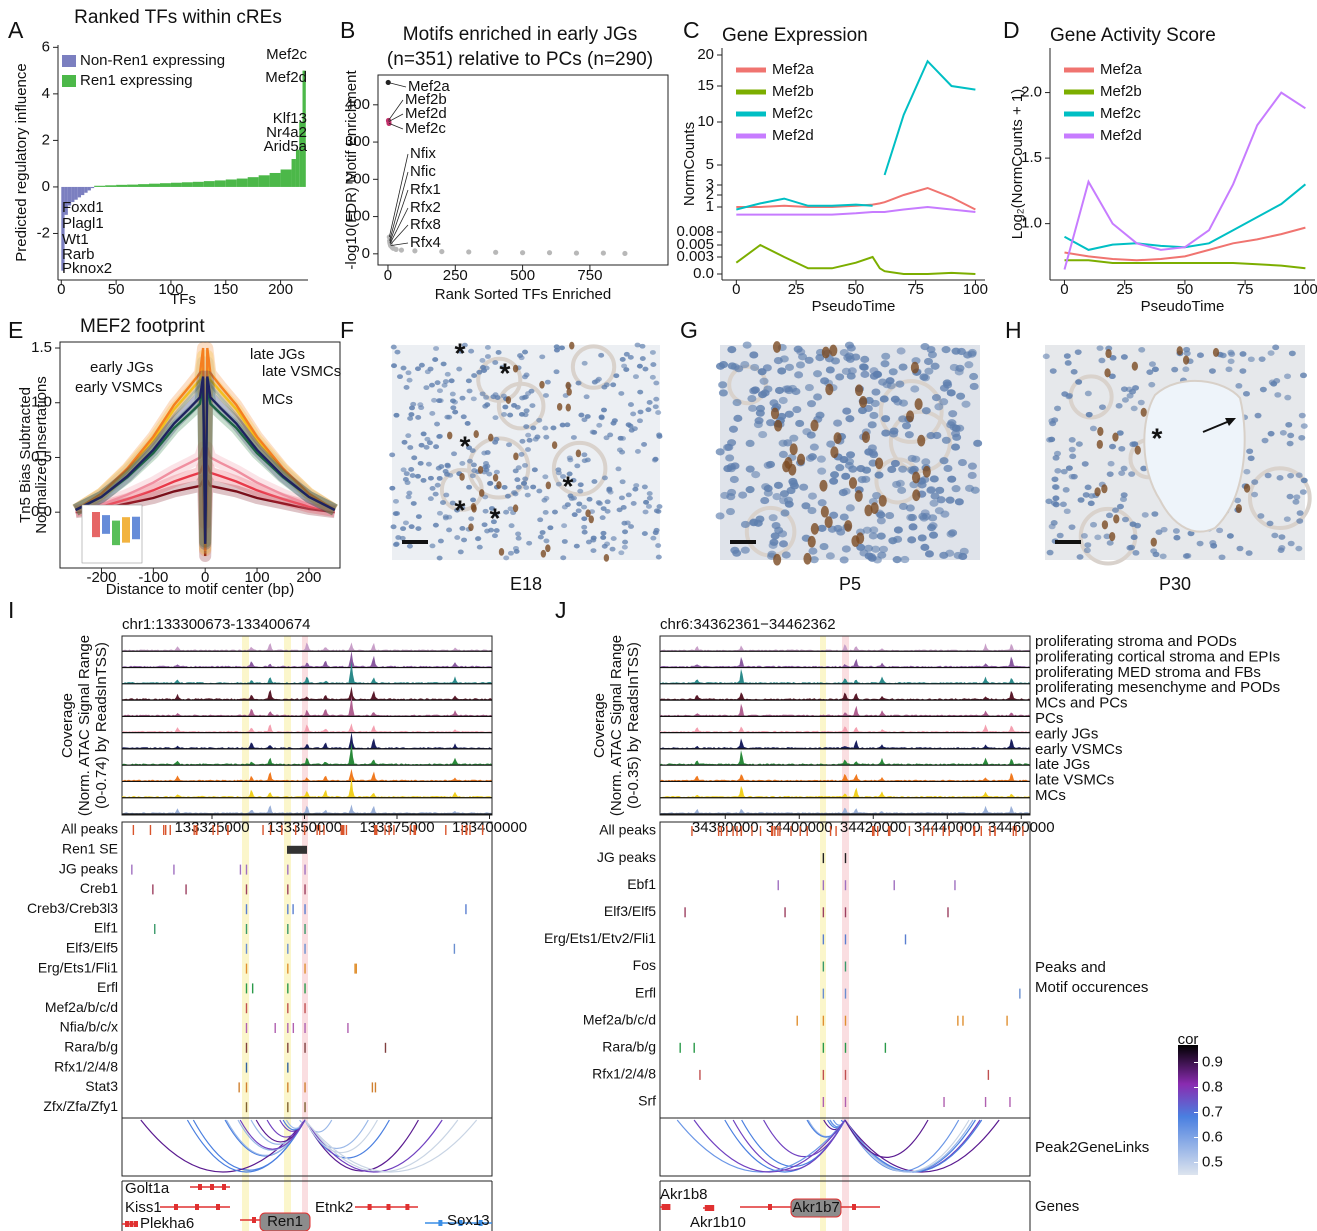  What do you see at coordinates (816, 1207) in the screenshot?
I see `gene-label: Akr1b7` at bounding box center [816, 1207].